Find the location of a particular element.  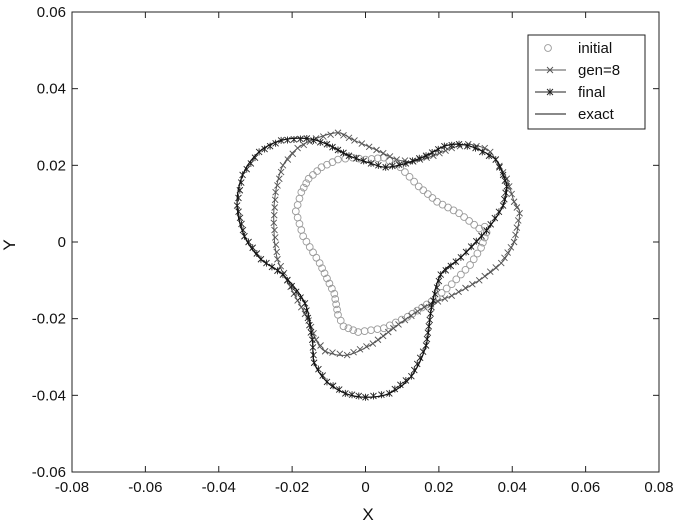

x-axis-label: X is located at coordinates (367, 514).